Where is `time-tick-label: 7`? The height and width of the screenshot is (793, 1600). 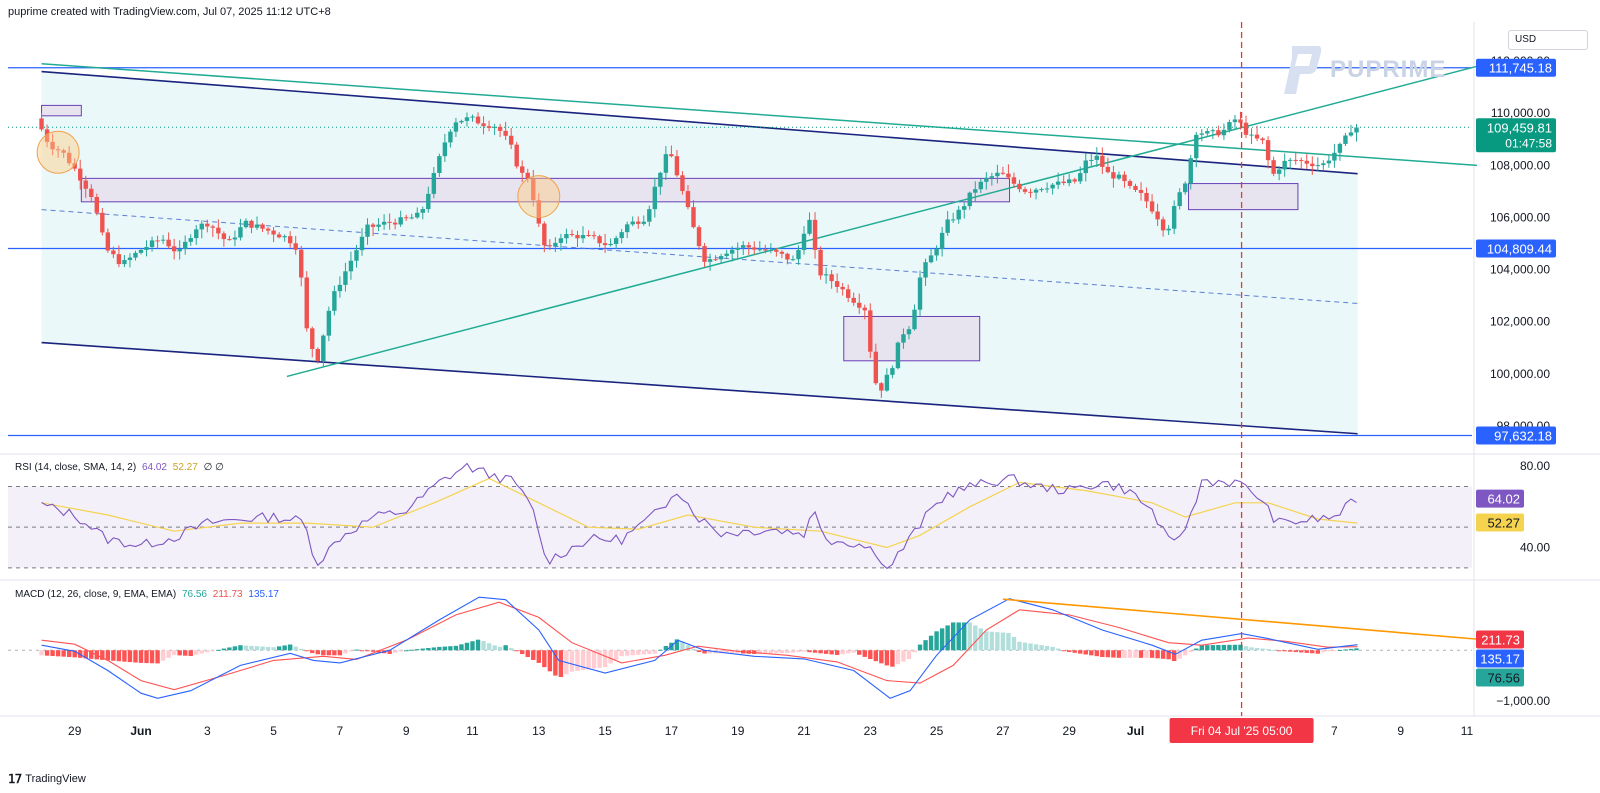
time-tick-label: 7 is located at coordinates (1334, 731).